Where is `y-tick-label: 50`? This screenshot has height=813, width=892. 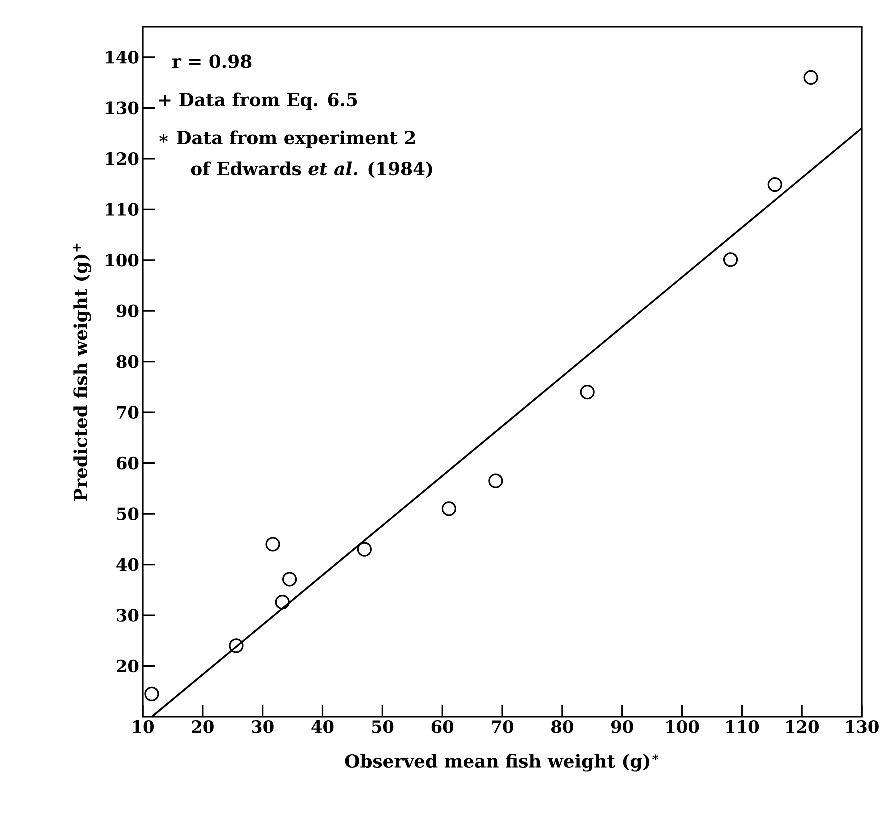
y-tick-label: 50 is located at coordinates (128, 514).